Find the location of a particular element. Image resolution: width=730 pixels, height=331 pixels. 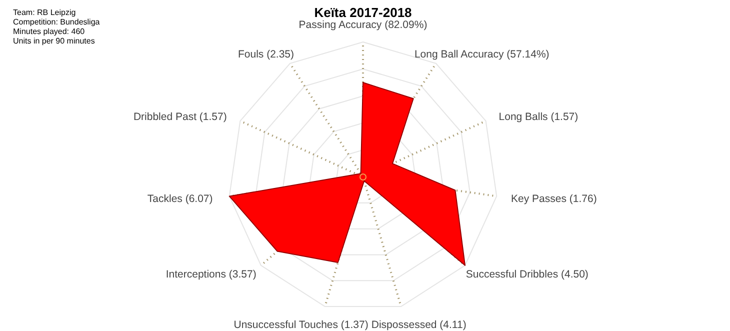

spoke-label: Dispossessed (4.11) is located at coordinates (418, 325).